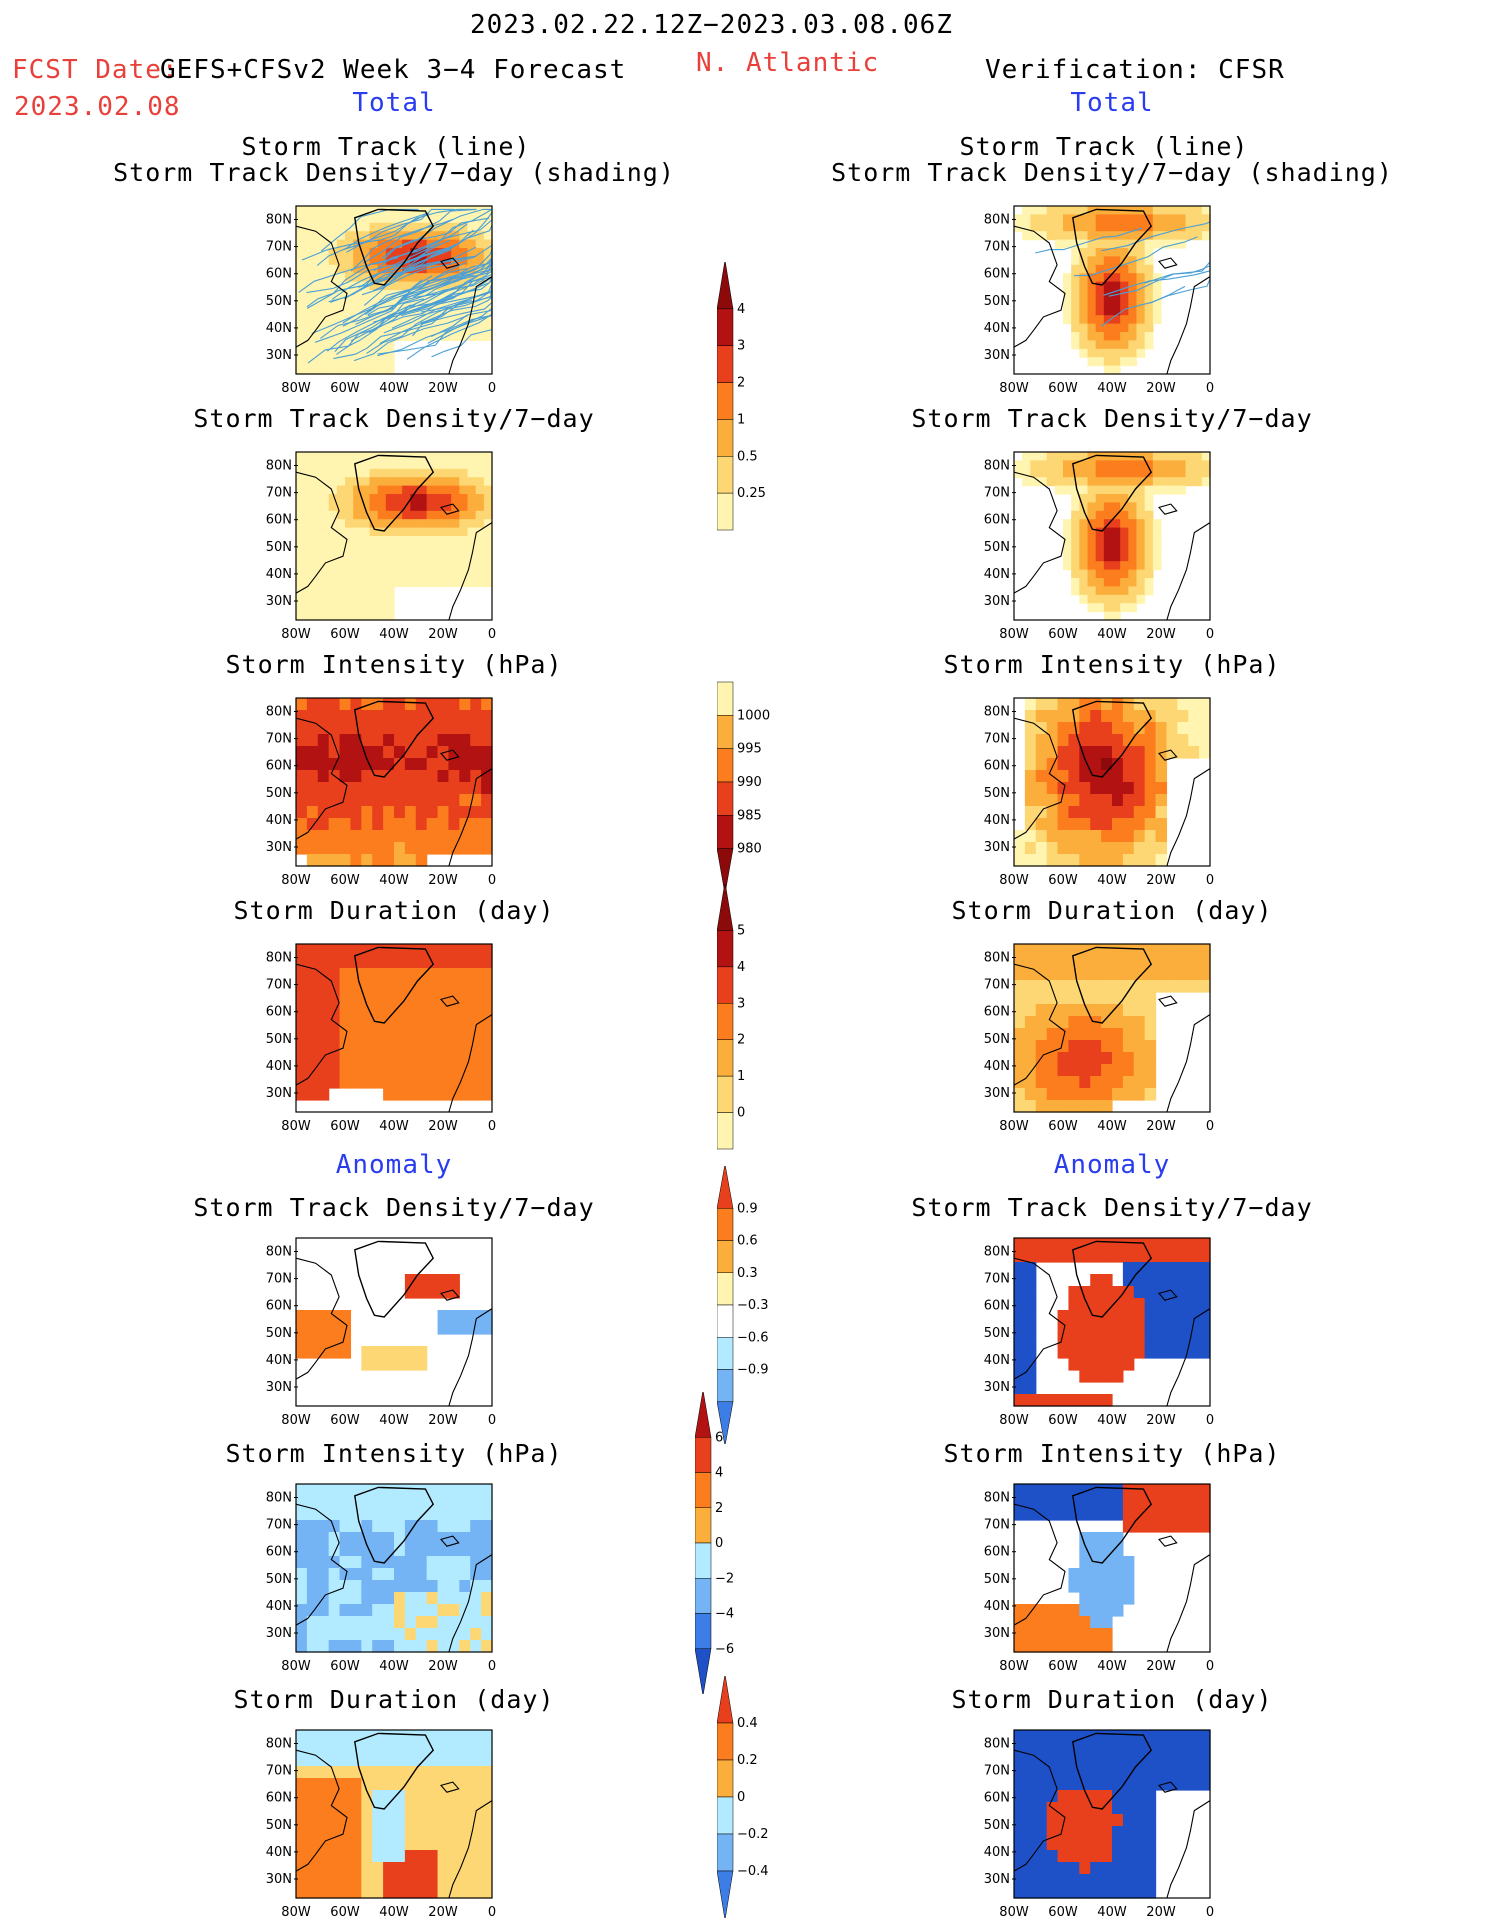 Image resolution: width=1487 pixels, height=1925 pixels. I want to click on title-track-line-left: Storm Track (line), so click(386, 146).